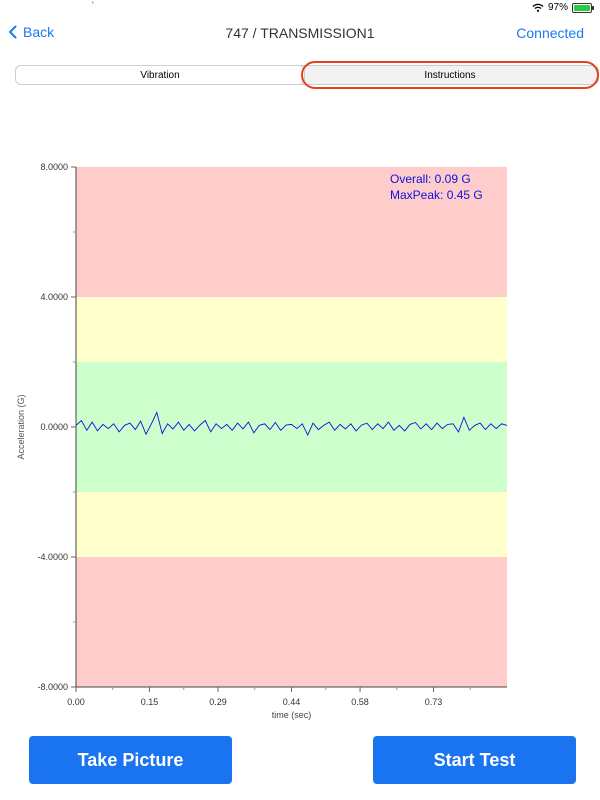  What do you see at coordinates (300, 7) in the screenshot?
I see `status-bar: ' 97%` at bounding box center [300, 7].